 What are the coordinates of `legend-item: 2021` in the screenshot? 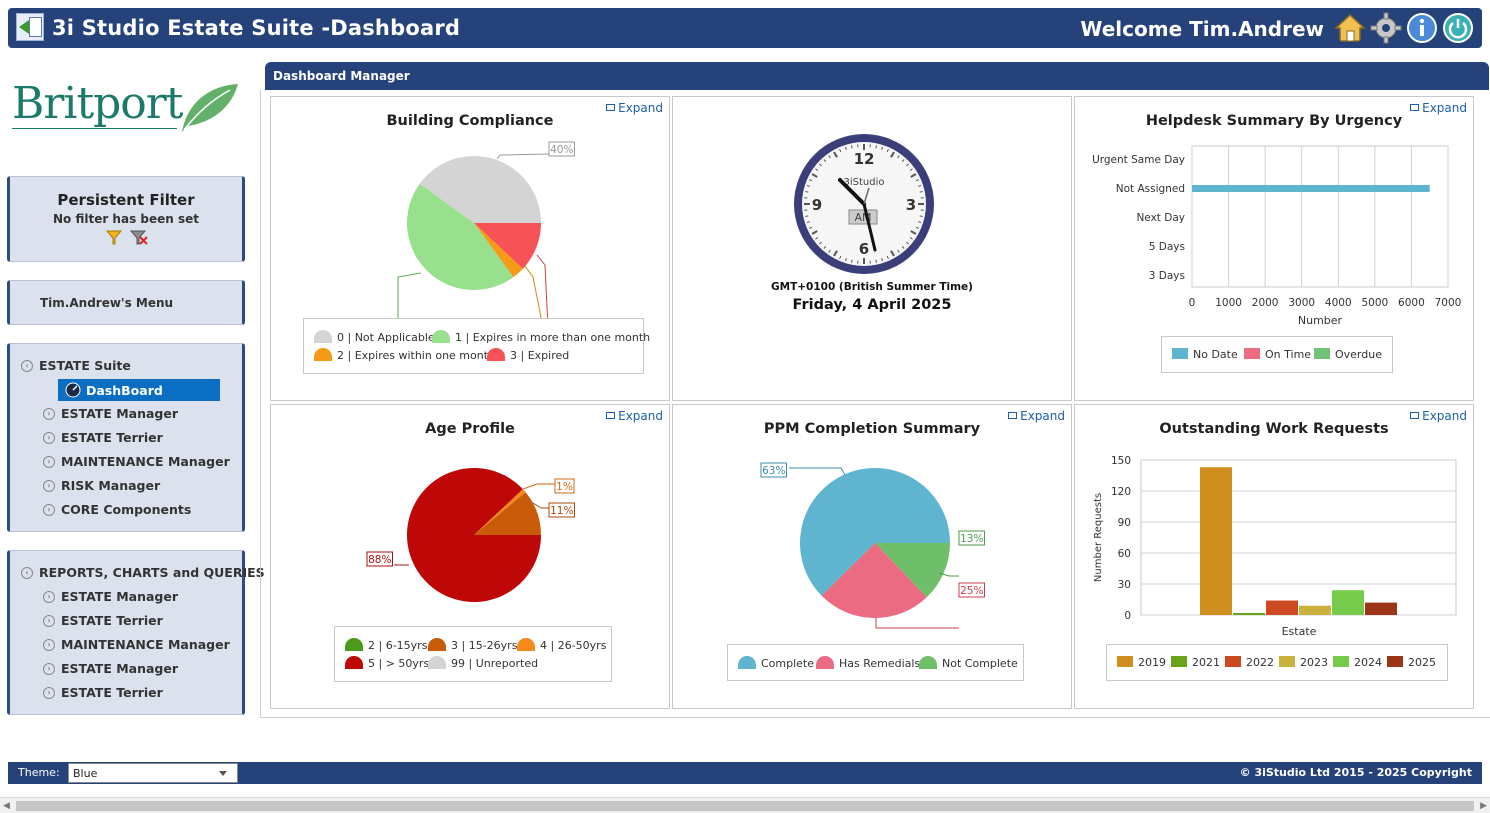 It's located at (1195, 662).